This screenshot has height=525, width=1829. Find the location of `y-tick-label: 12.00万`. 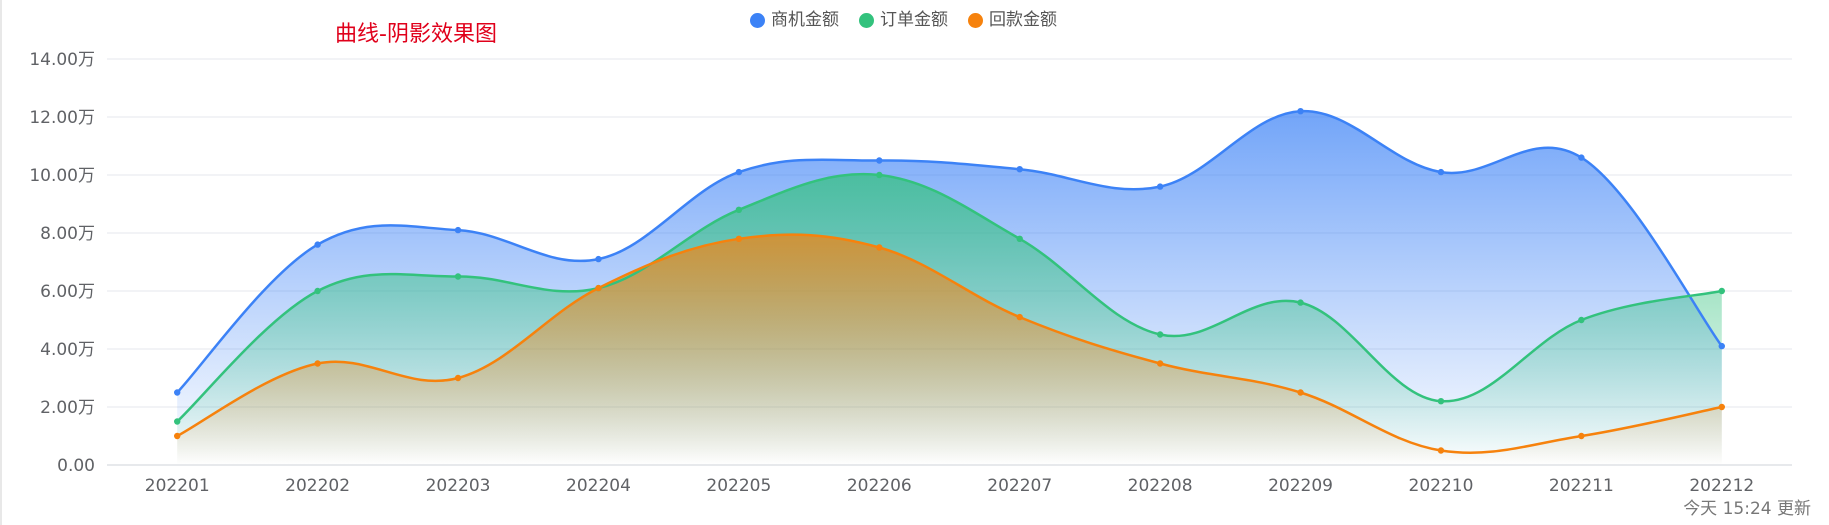

y-tick-label: 12.00万 is located at coordinates (62, 118).